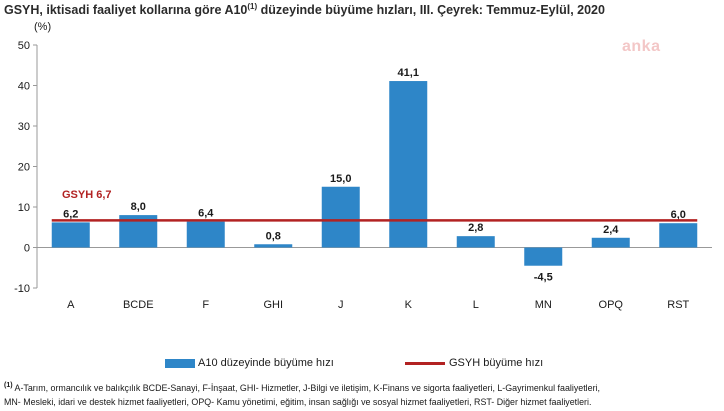  What do you see at coordinates (408, 73) in the screenshot?
I see `data-label-k: 41,1` at bounding box center [408, 73].